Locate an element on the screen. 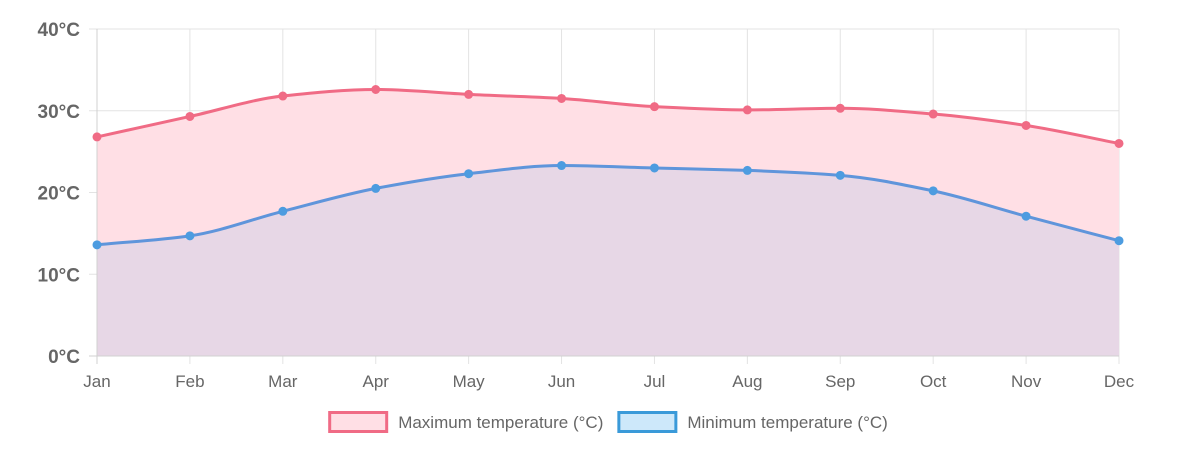 Image resolution: width=1200 pixels, height=457 pixels. y-tick-label: 30°C is located at coordinates (59, 112).